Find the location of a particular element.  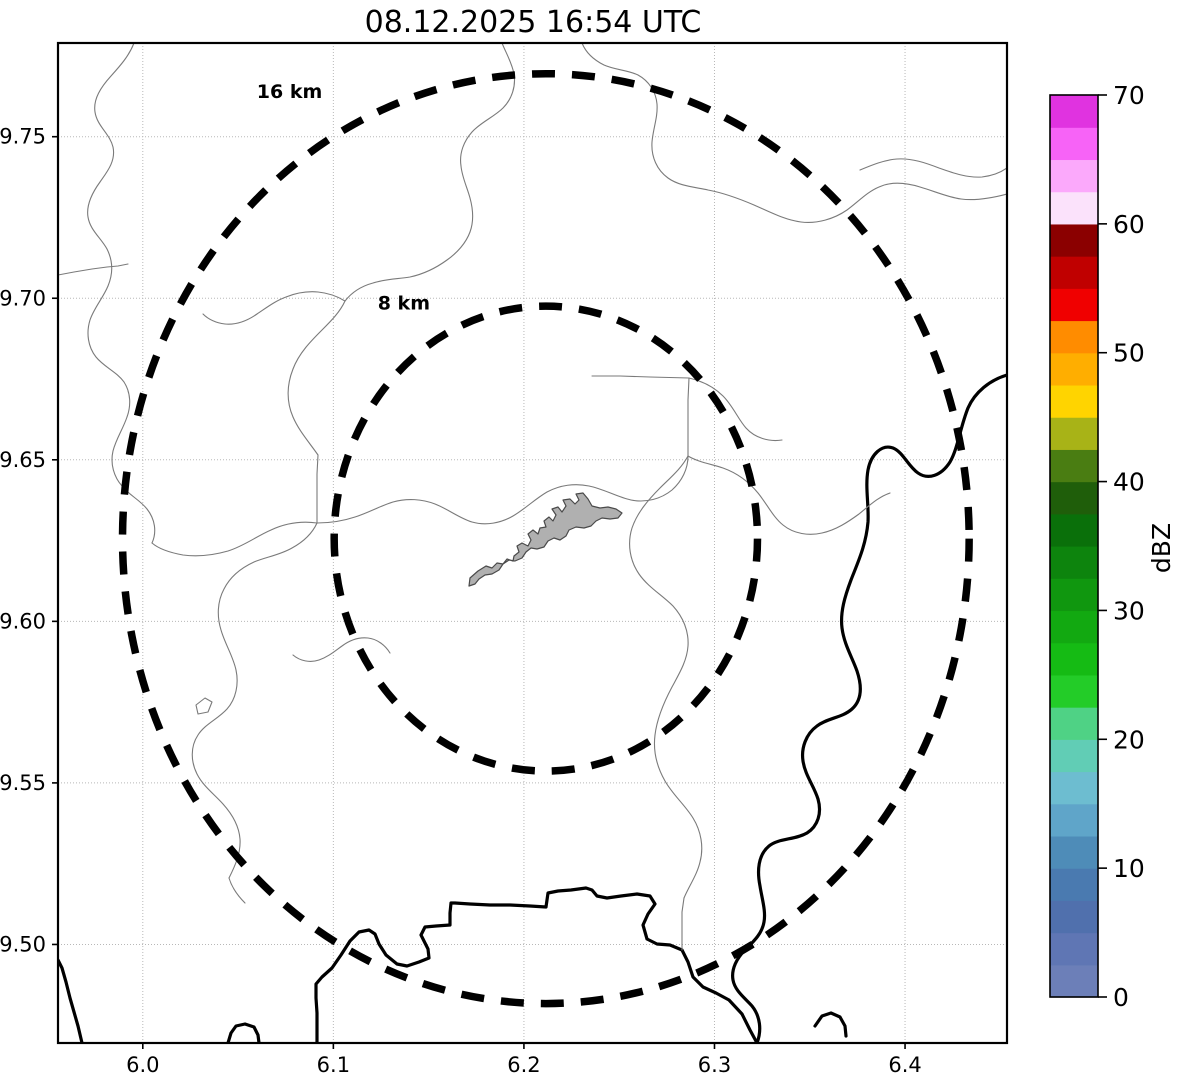

x-tick-label-3: 6.3 is located at coordinates (714, 1065).